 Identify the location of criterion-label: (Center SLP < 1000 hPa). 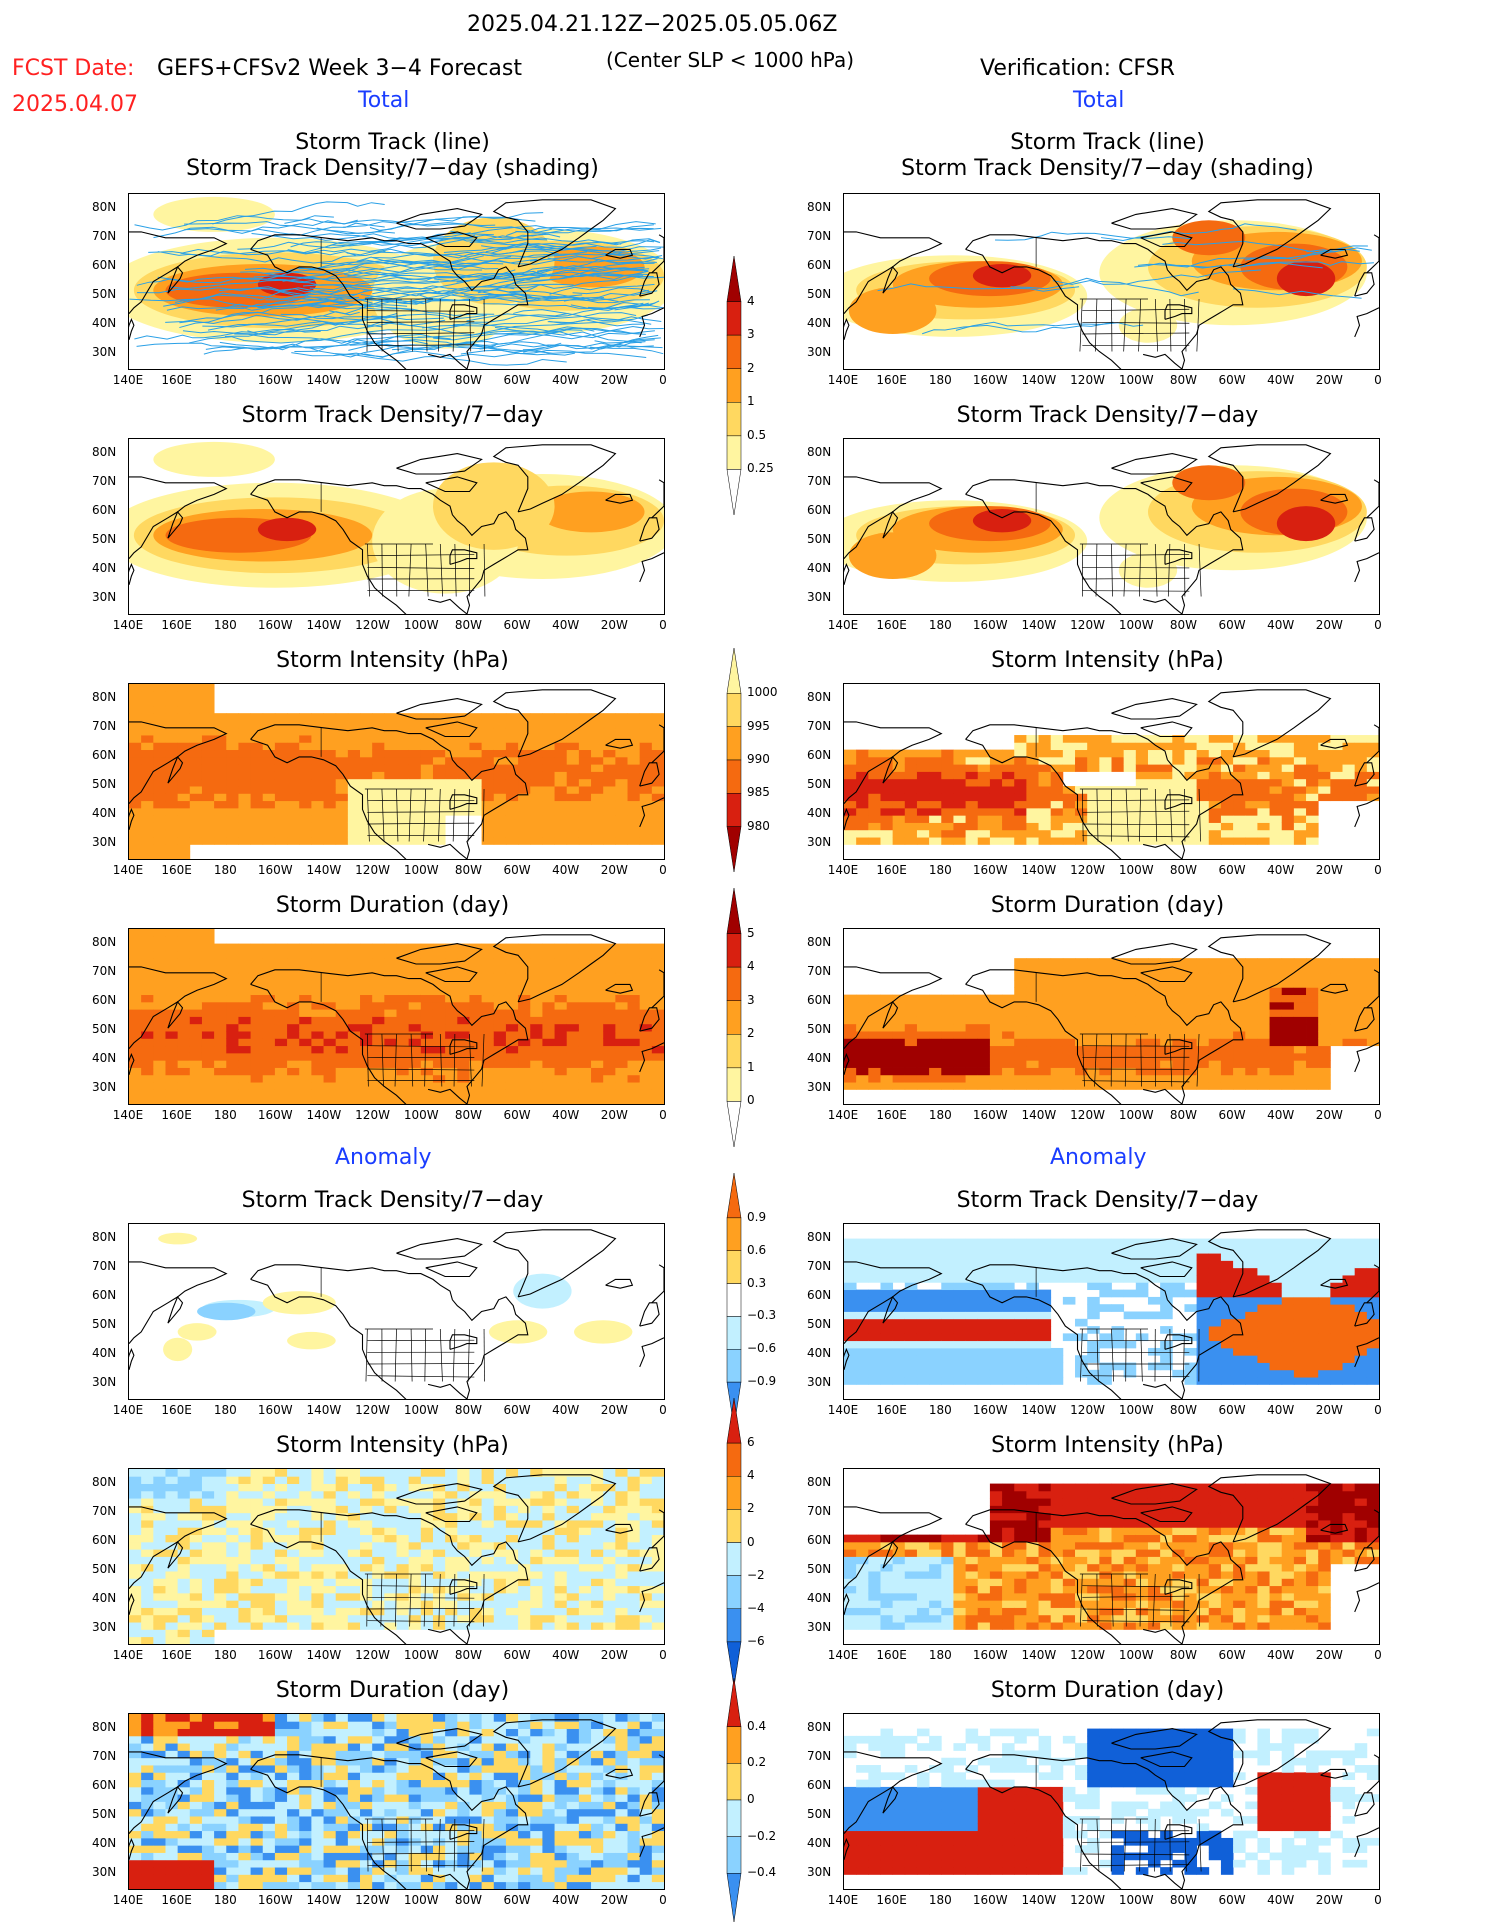
(730, 60).